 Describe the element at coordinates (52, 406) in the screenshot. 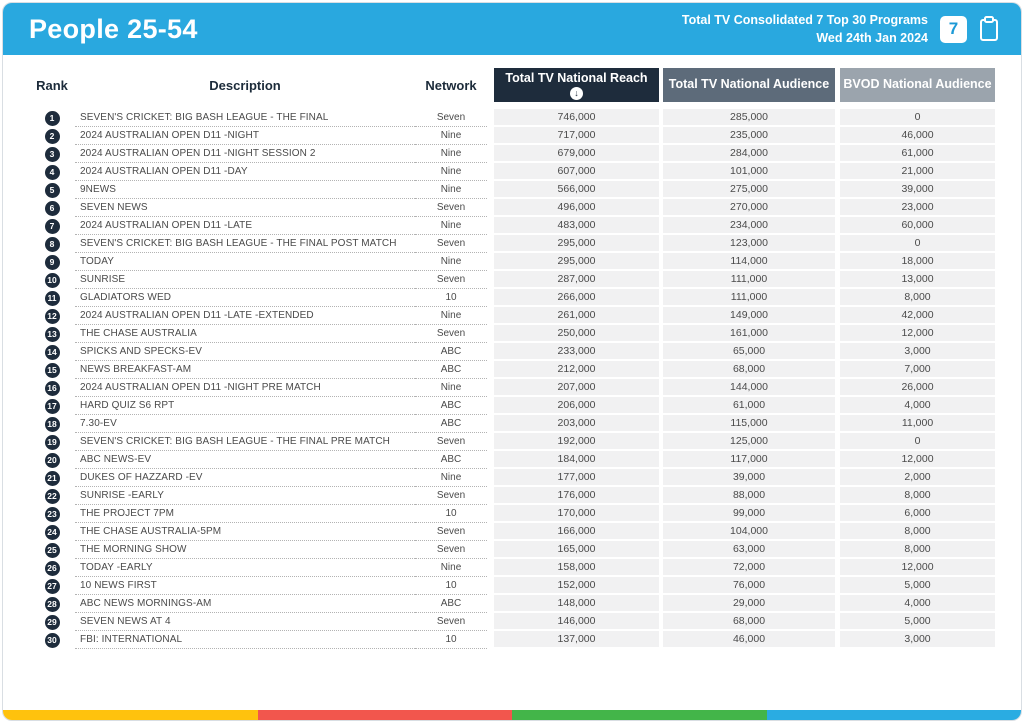

I see `rank-badge: 17` at that location.